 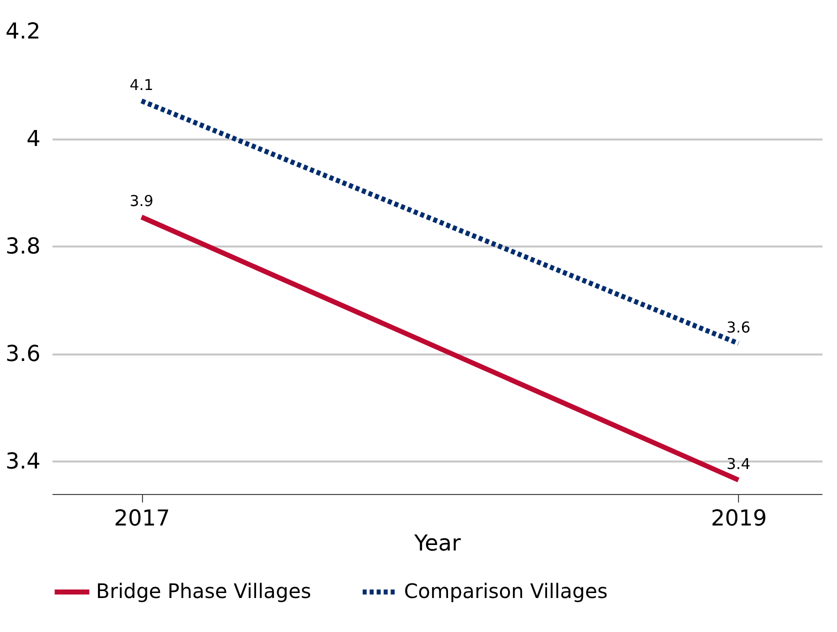 I want to click on legend-label: Bridge Phase Villages, so click(x=204, y=591).